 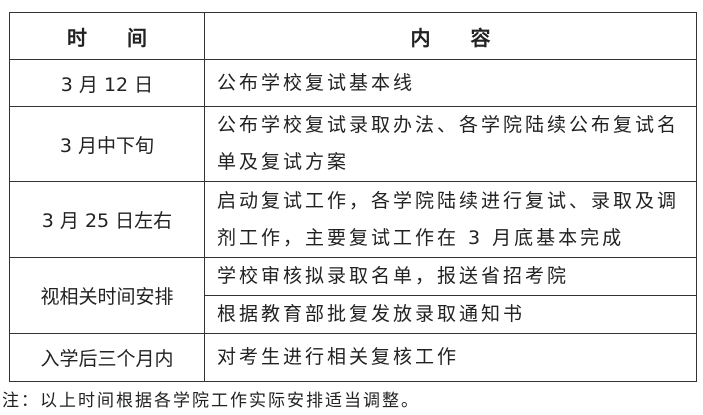 I want to click on table-row: 根据教育部批复发放录取通知书, so click(x=353, y=314).